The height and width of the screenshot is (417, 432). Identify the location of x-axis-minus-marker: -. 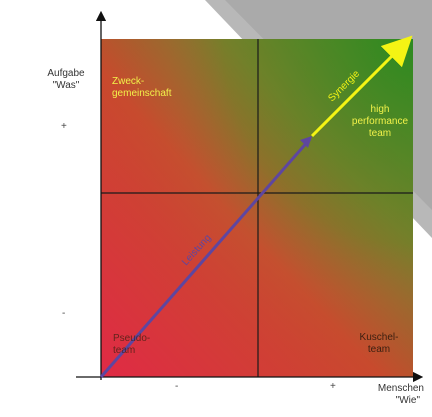
(177, 386).